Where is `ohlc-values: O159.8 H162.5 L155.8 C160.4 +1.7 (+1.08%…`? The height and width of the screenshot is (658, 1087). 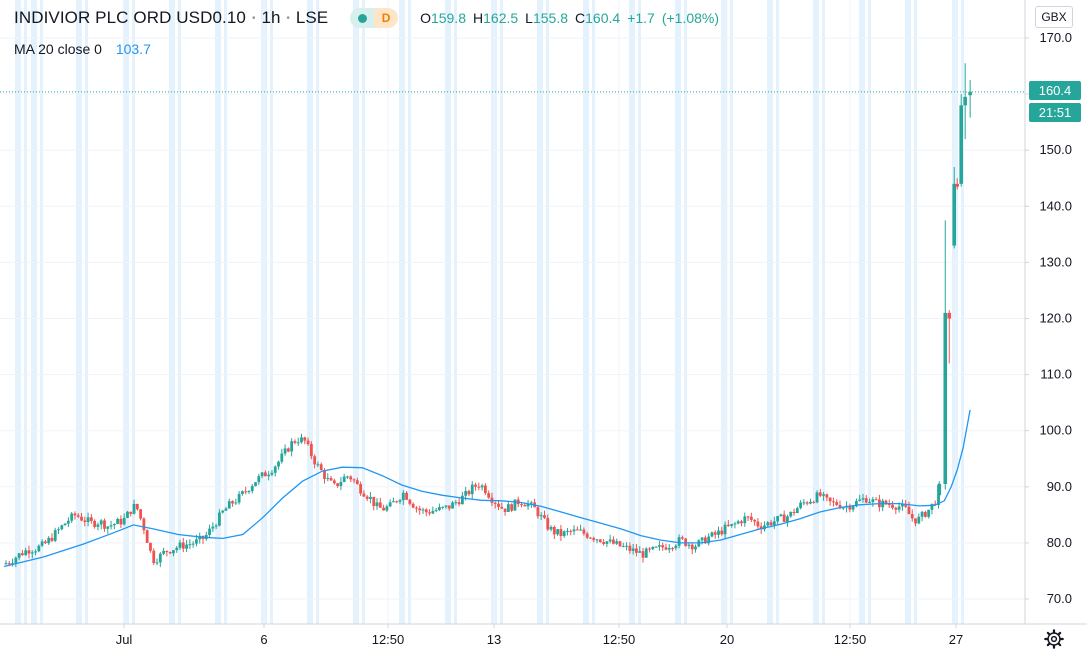
ohlc-values: O159.8 H162.5 L155.8 C160.4 +1.7 (+1.08%… is located at coordinates (570, 18).